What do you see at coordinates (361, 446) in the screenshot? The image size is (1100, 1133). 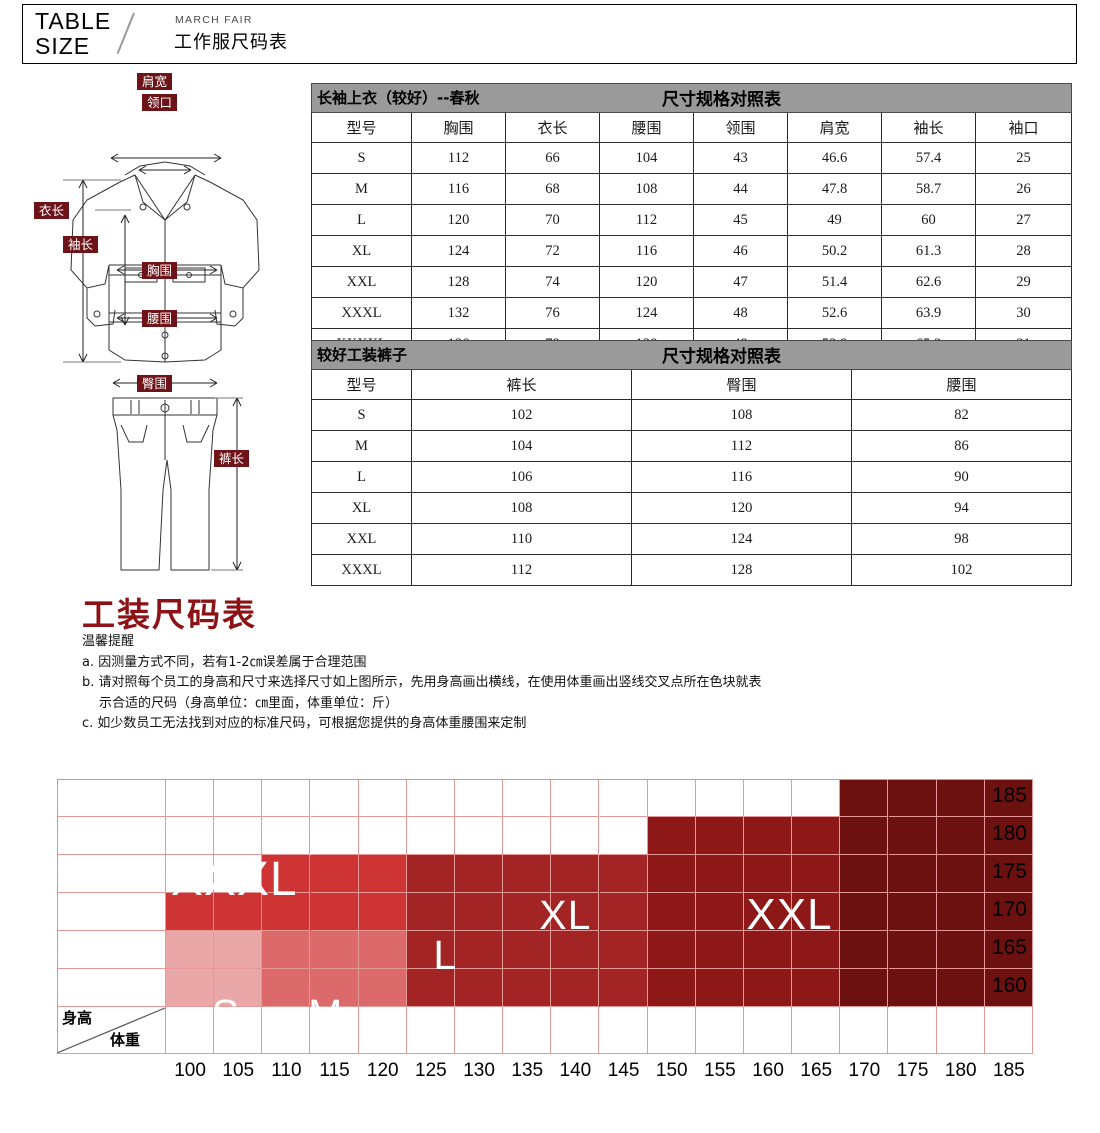 I see `cell: M` at bounding box center [361, 446].